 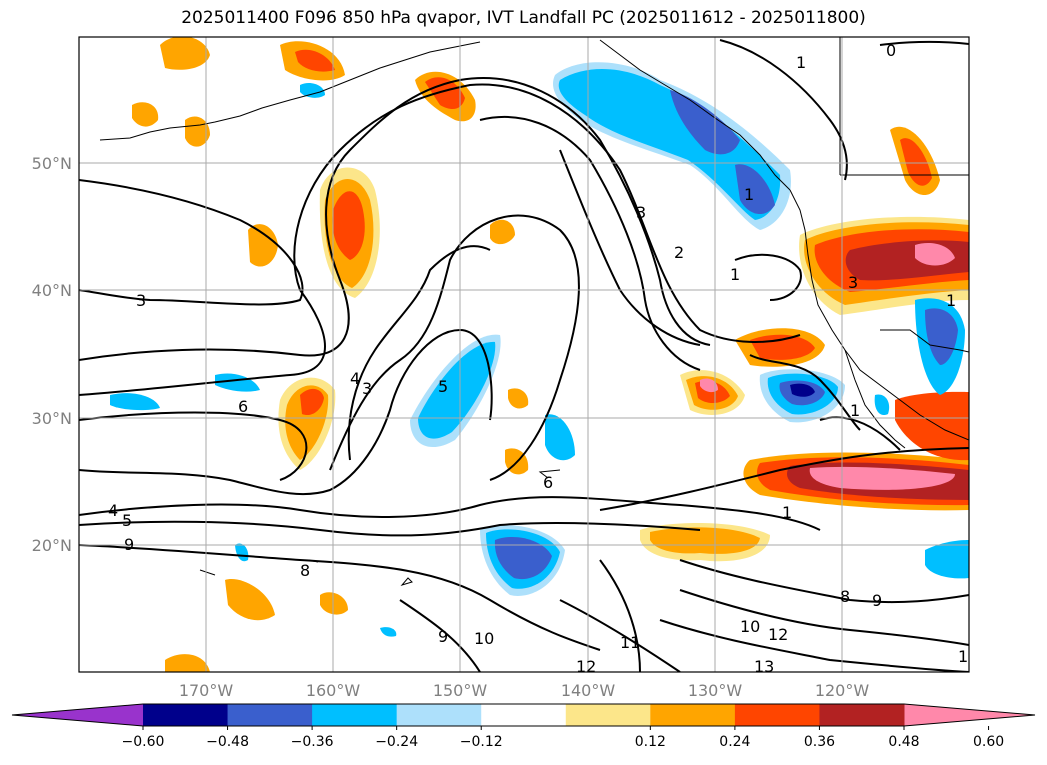 What do you see at coordinates (988, 742) in the screenshot?
I see `colorbar-tick-label: 0.60` at bounding box center [988, 742].